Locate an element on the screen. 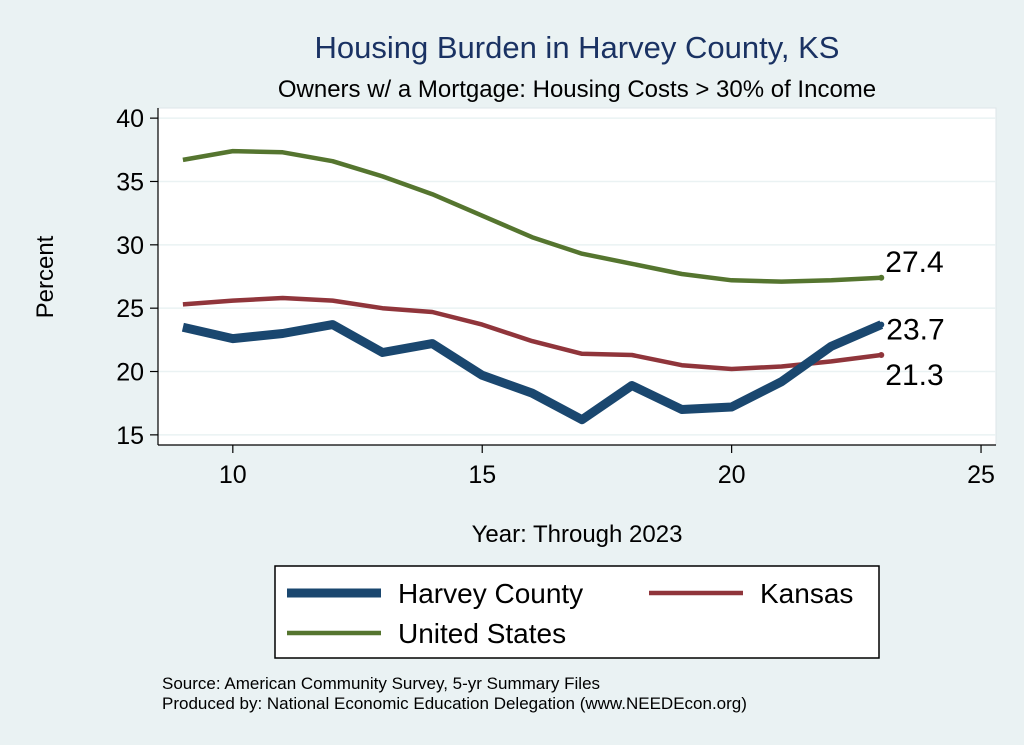 This screenshot has width=1024, height=745. end-labels: 23.7 21.3 27.4 is located at coordinates (914, 319).